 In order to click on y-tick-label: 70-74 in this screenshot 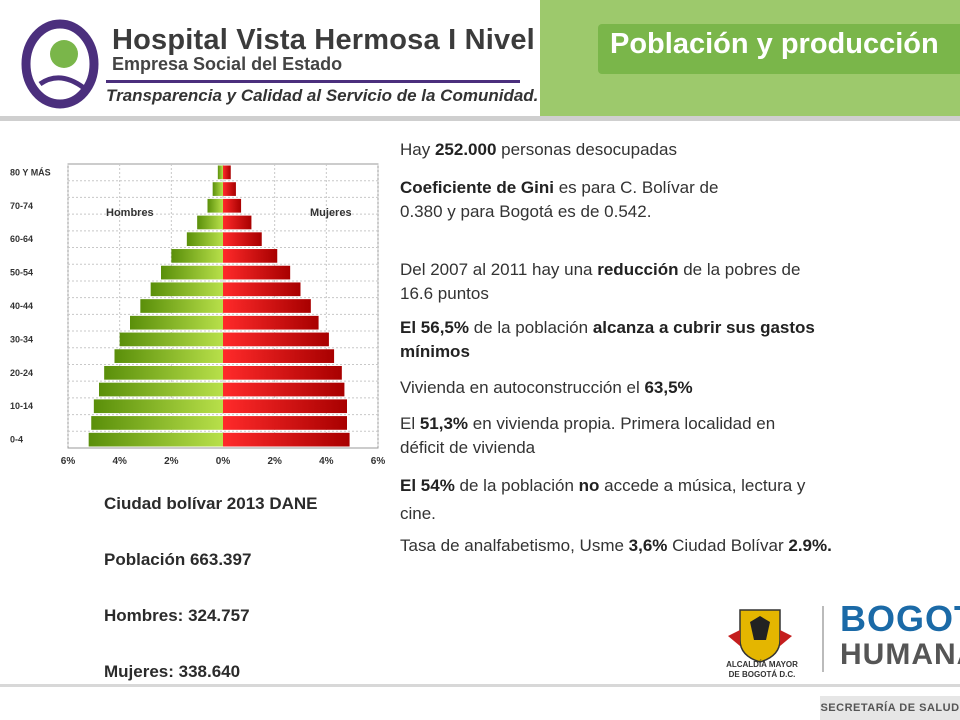, I will do `click(21, 206)`.